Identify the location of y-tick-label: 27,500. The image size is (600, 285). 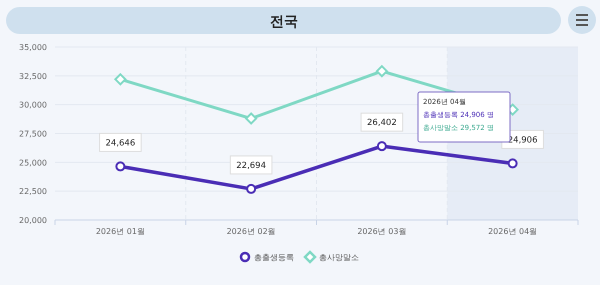
(33, 134).